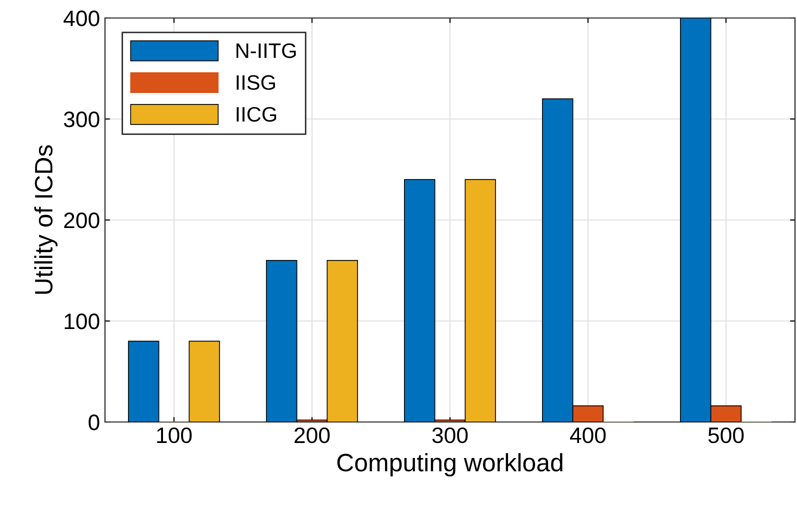 The image size is (797, 505). I want to click on y-tick-label: 200, so click(82, 220).